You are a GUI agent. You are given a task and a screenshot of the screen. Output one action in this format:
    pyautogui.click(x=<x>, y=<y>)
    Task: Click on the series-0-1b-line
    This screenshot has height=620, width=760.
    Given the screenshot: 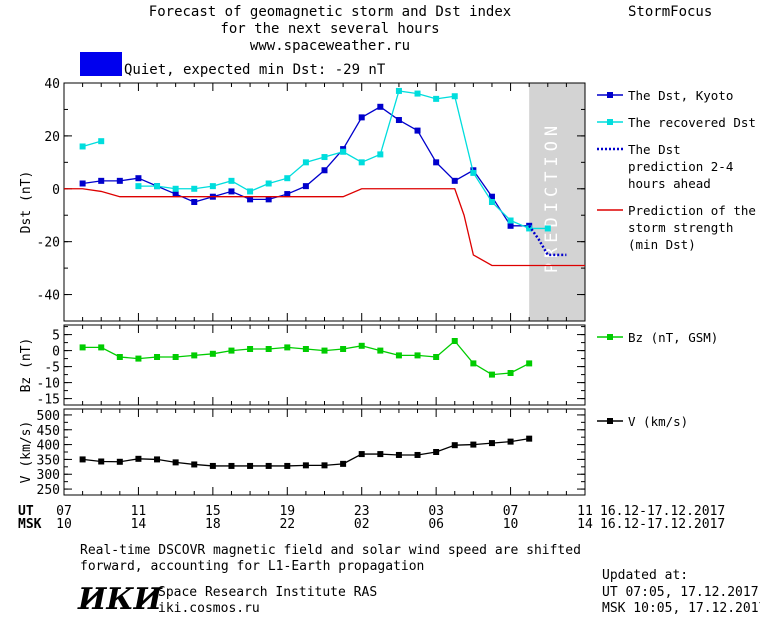 What is the action you would take?
    pyautogui.click(x=343, y=160)
    